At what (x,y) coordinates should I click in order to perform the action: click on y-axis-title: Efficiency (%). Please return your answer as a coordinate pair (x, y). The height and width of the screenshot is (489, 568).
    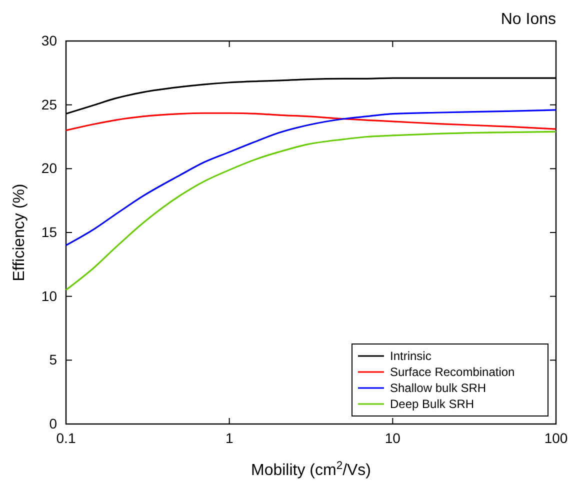
    Looking at the image, I should click on (19, 233).